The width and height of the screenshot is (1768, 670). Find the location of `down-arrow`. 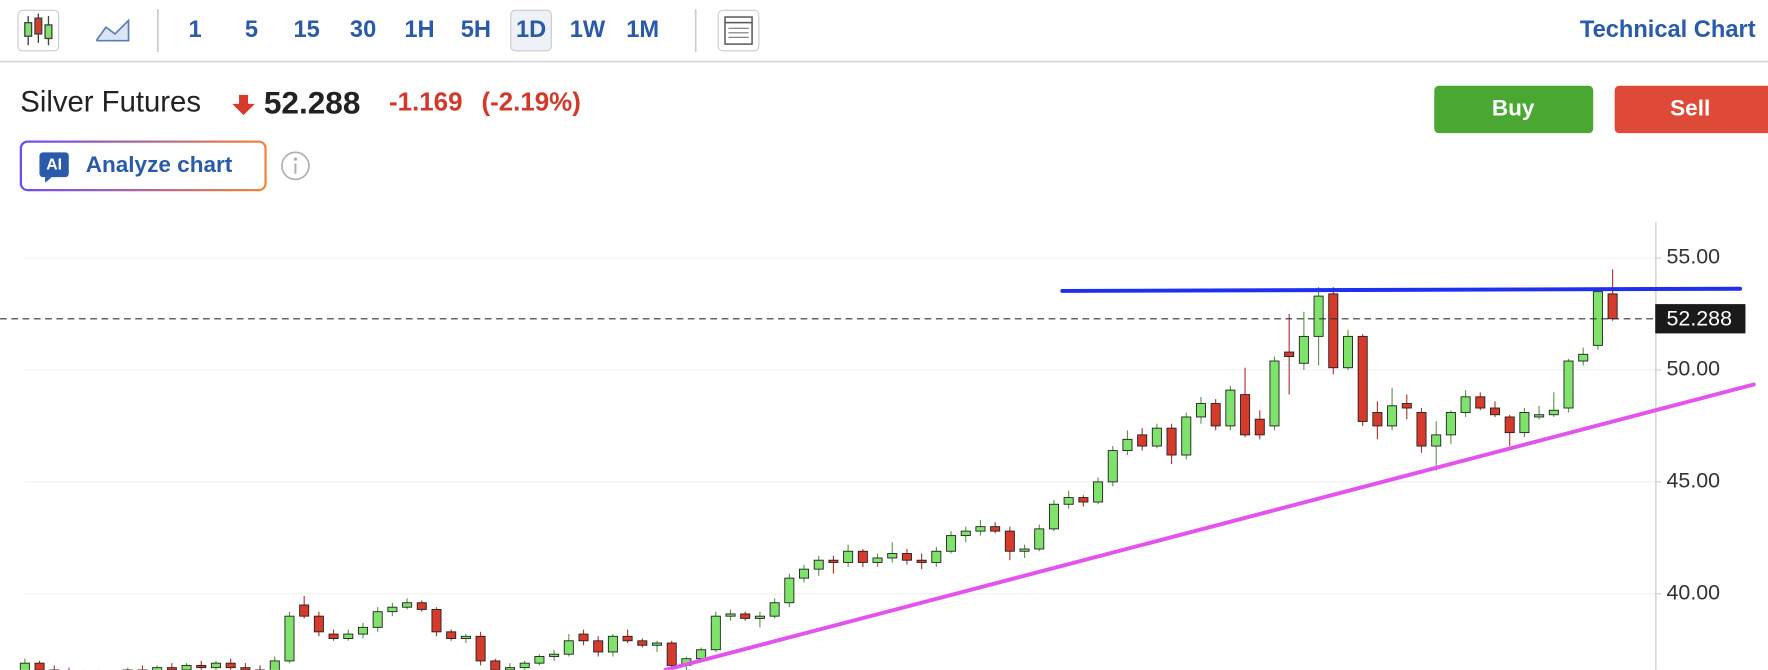

down-arrow is located at coordinates (243, 105).